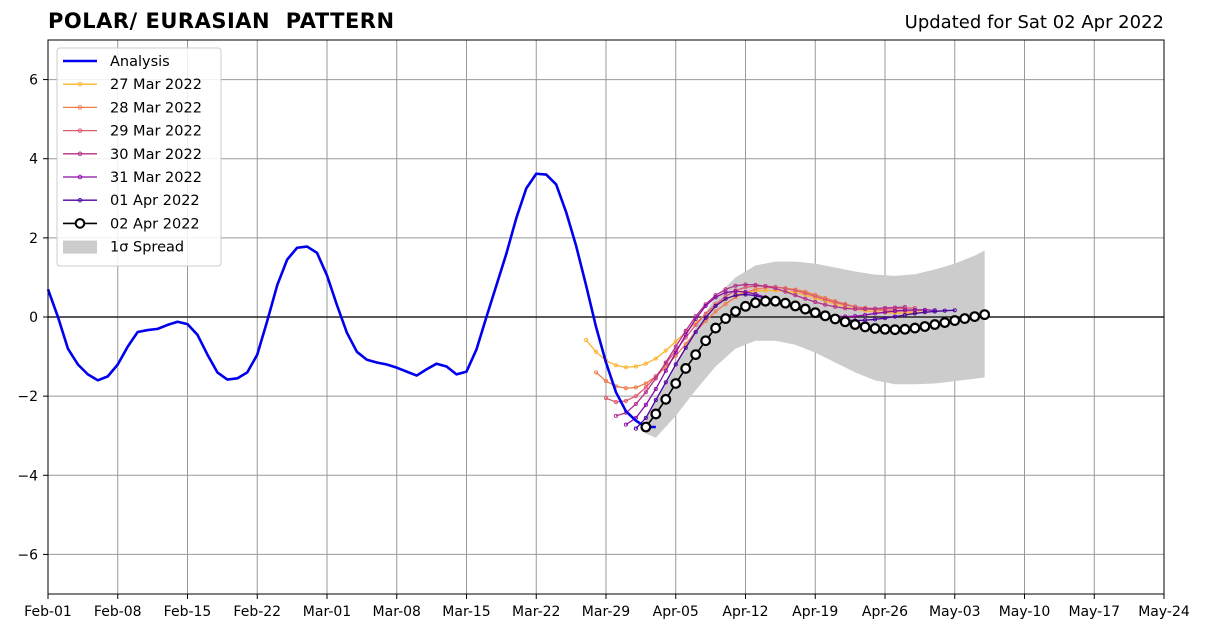 This screenshot has width=1207, height=633. I want to click on x-tick-label: Feb-22, so click(257, 612).